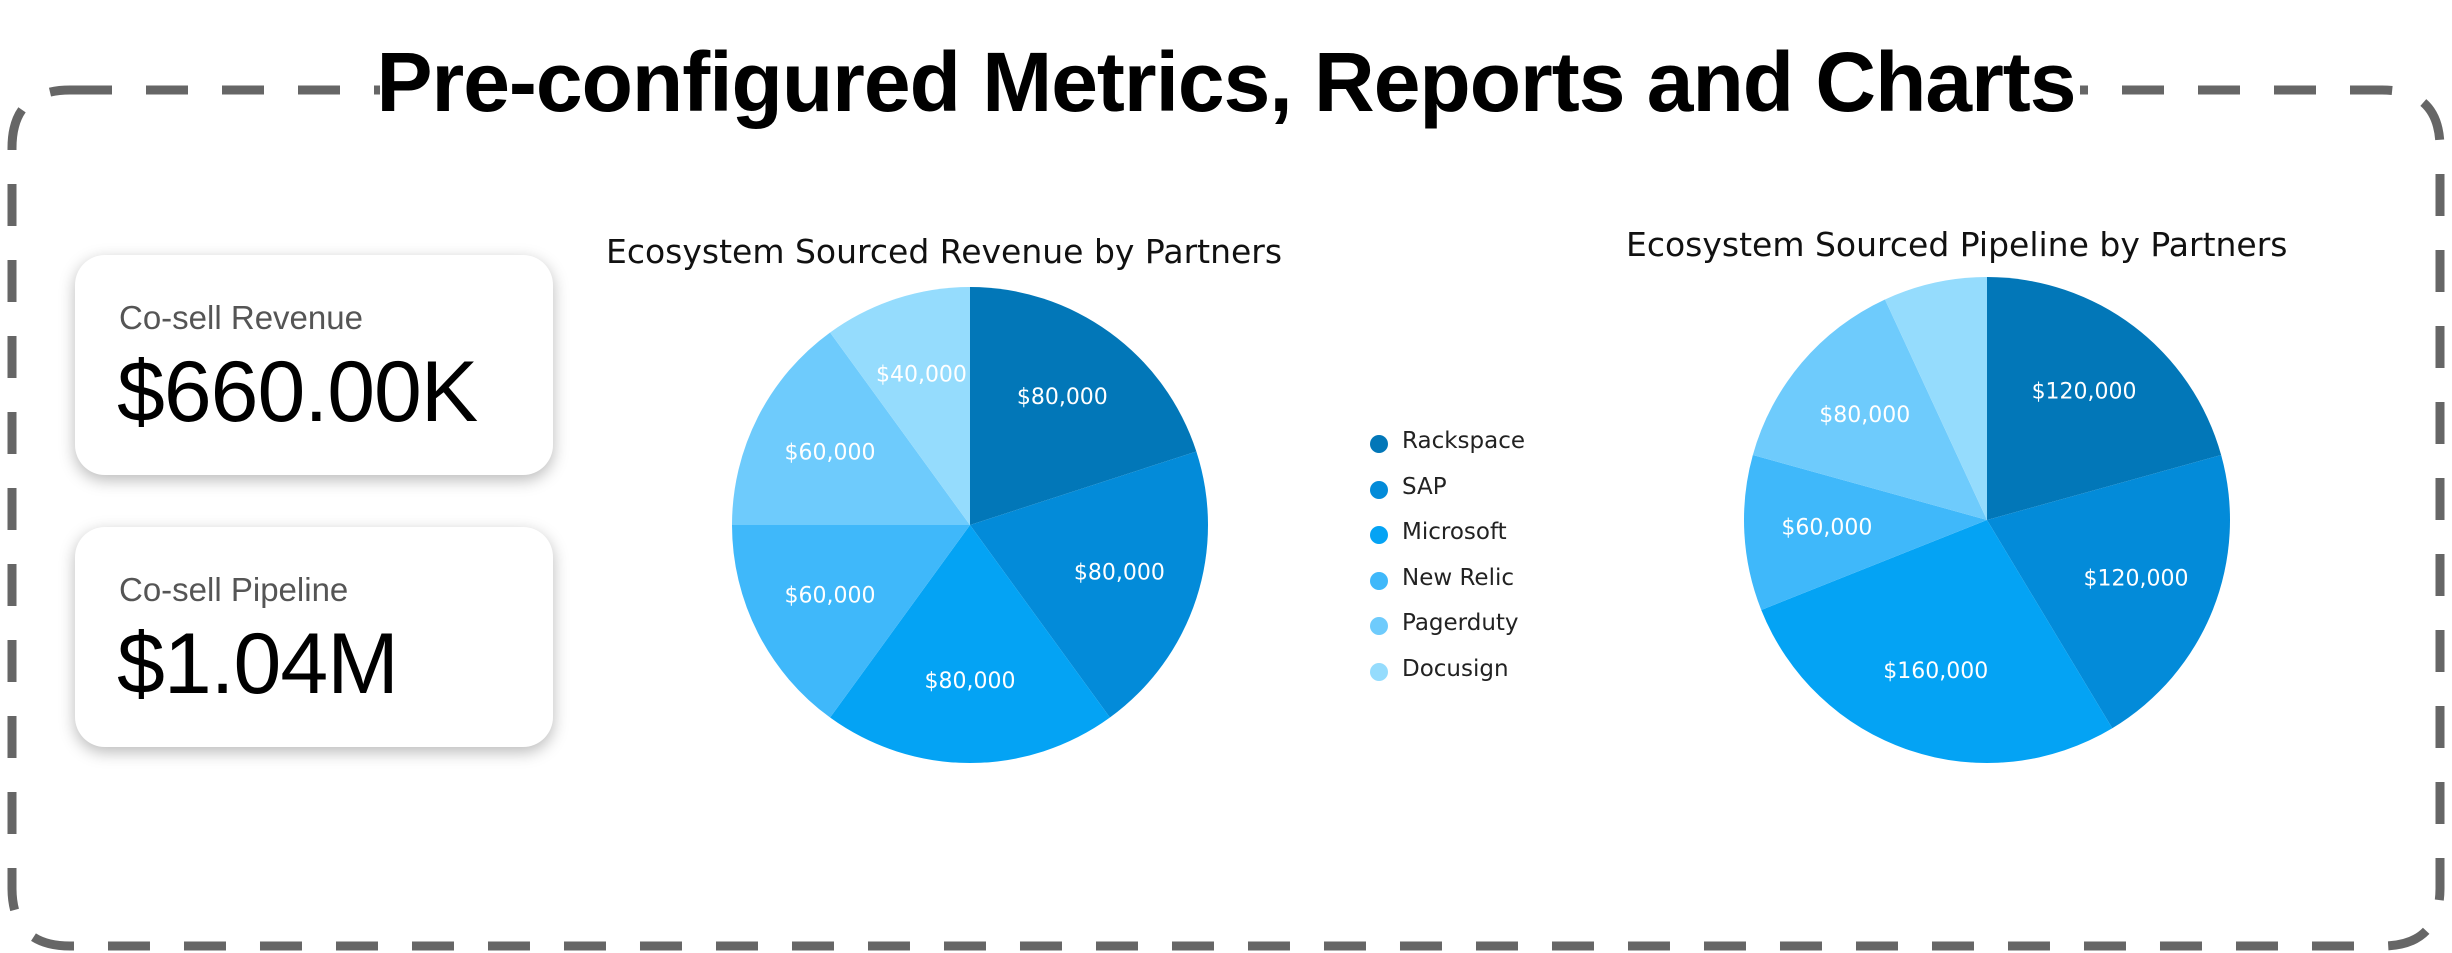 The height and width of the screenshot is (953, 2452). Describe the element at coordinates (234, 589) in the screenshot. I see `kpi-label: Co-sell Pipeline` at that location.